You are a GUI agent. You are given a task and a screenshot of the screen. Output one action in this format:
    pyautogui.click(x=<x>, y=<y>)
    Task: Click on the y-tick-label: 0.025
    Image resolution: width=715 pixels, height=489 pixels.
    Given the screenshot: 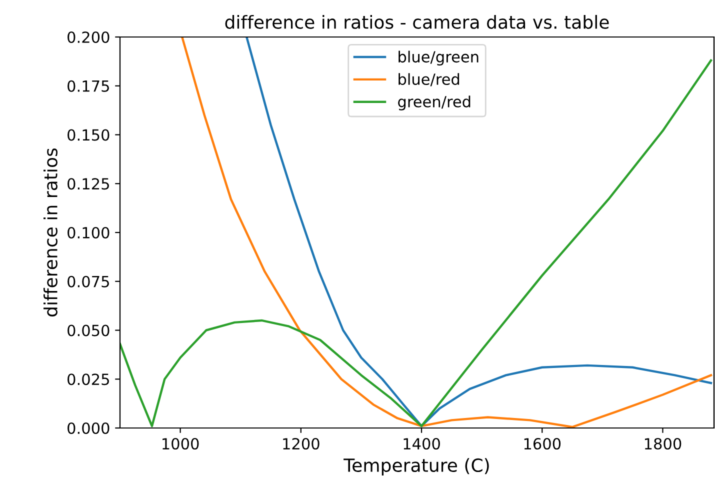 What is the action you would take?
    pyautogui.click(x=88, y=380)
    